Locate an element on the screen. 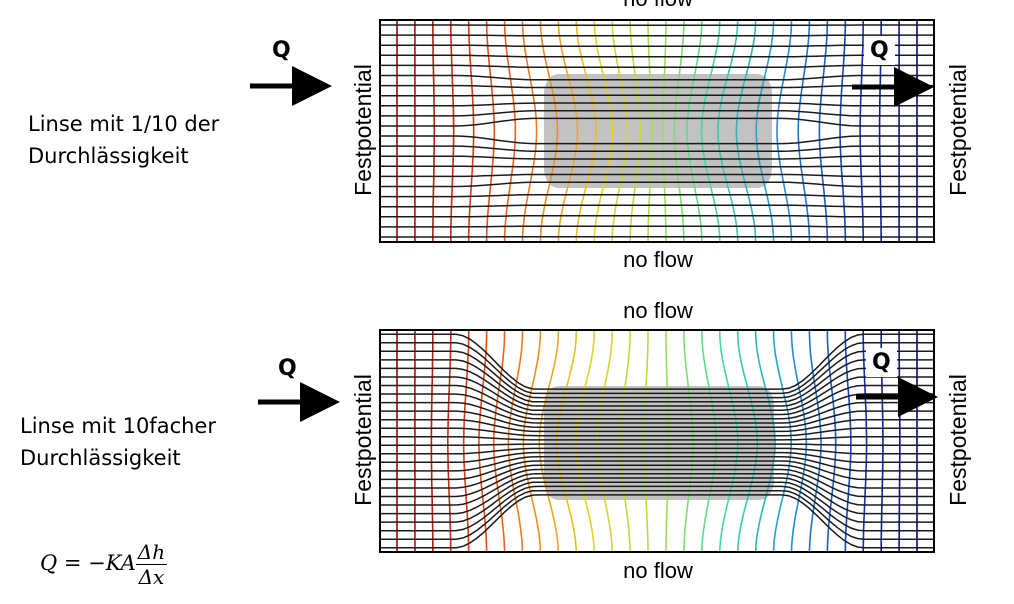 This screenshot has width=1014, height=604. no-flow-top-boundary-bottom-panel: no flow is located at coordinates (658, 310).